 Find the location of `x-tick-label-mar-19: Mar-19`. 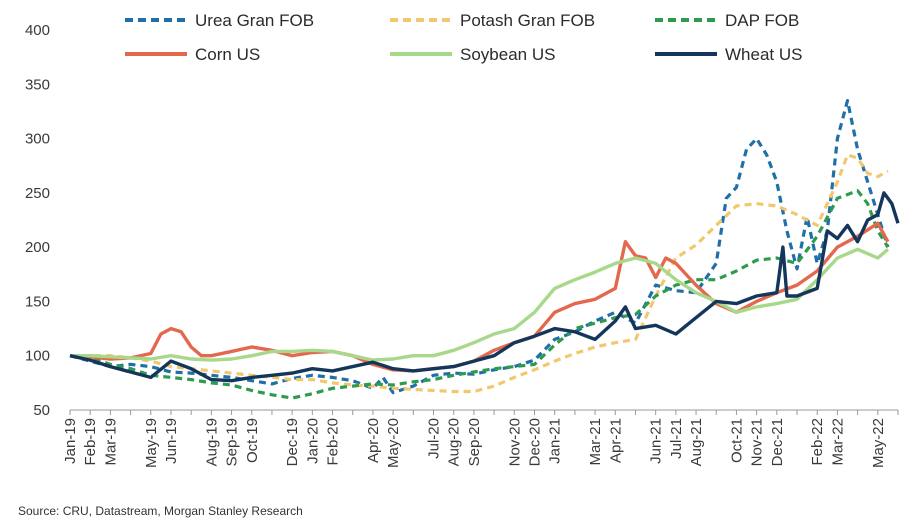

x-tick-label-mar-19: Mar-19 is located at coordinates (110, 442).